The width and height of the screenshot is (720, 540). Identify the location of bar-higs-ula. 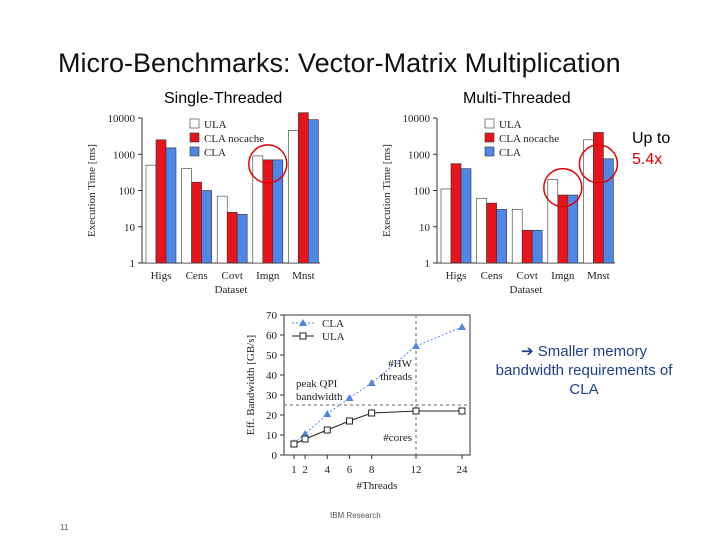
(446, 226).